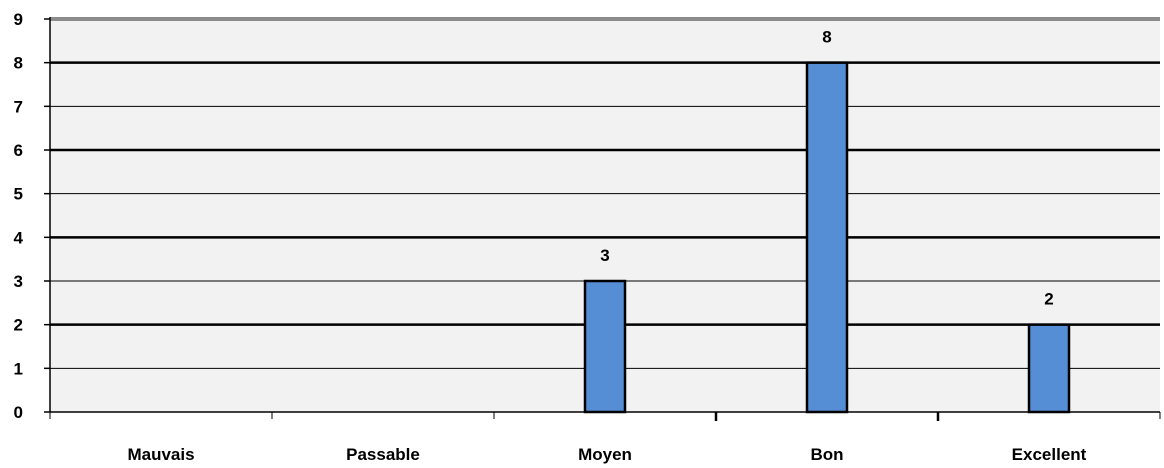 The image size is (1164, 468). Describe the element at coordinates (18, 194) in the screenshot. I see `y-tick-label-5: 5` at that location.